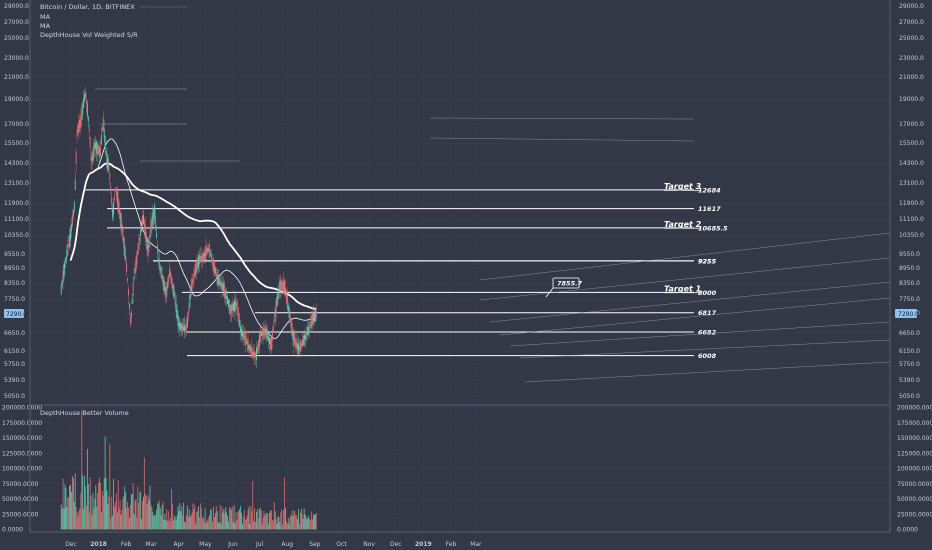 The width and height of the screenshot is (932, 550). I want to click on y-tick-label-left: 9550.0, so click(14, 254).